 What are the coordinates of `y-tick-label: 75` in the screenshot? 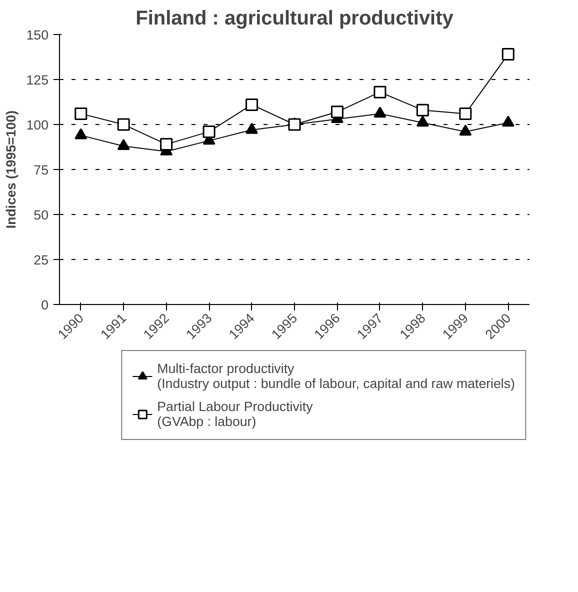 It's located at (41, 170).